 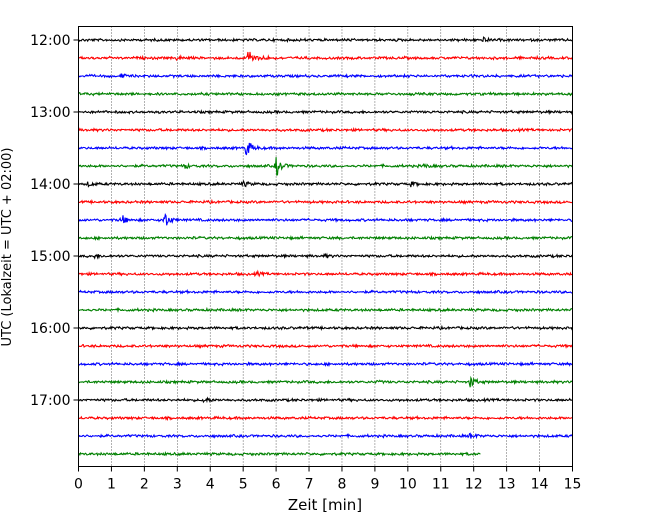 What do you see at coordinates (50, 41) in the screenshot?
I see `y-tick-label-12:00: 12:00` at bounding box center [50, 41].